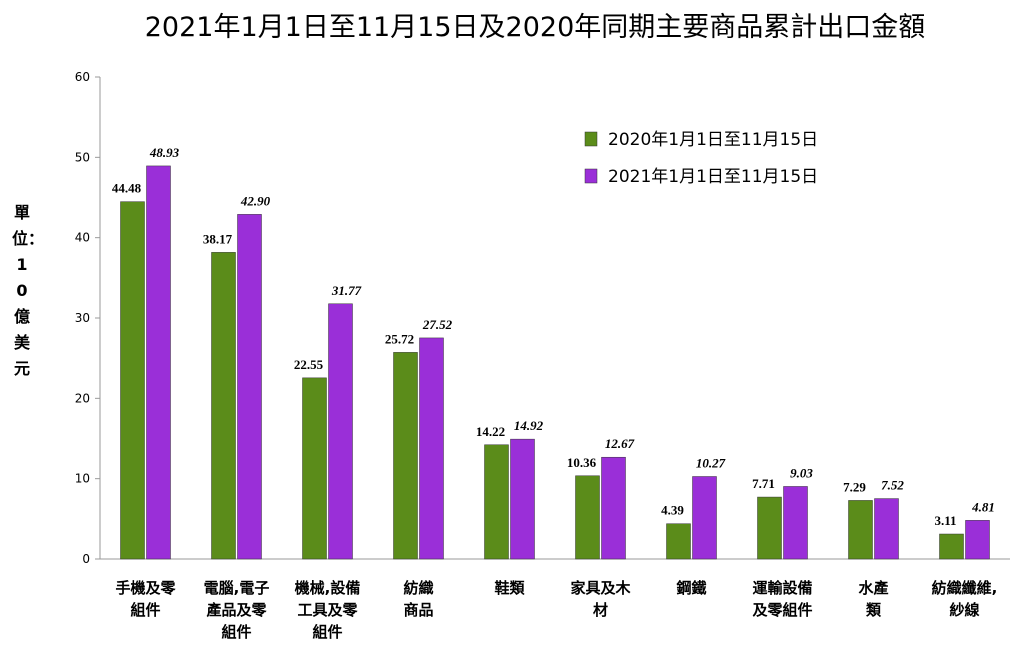 The height and width of the screenshot is (664, 1024). I want to click on data-label: 48.93, so click(164, 152).